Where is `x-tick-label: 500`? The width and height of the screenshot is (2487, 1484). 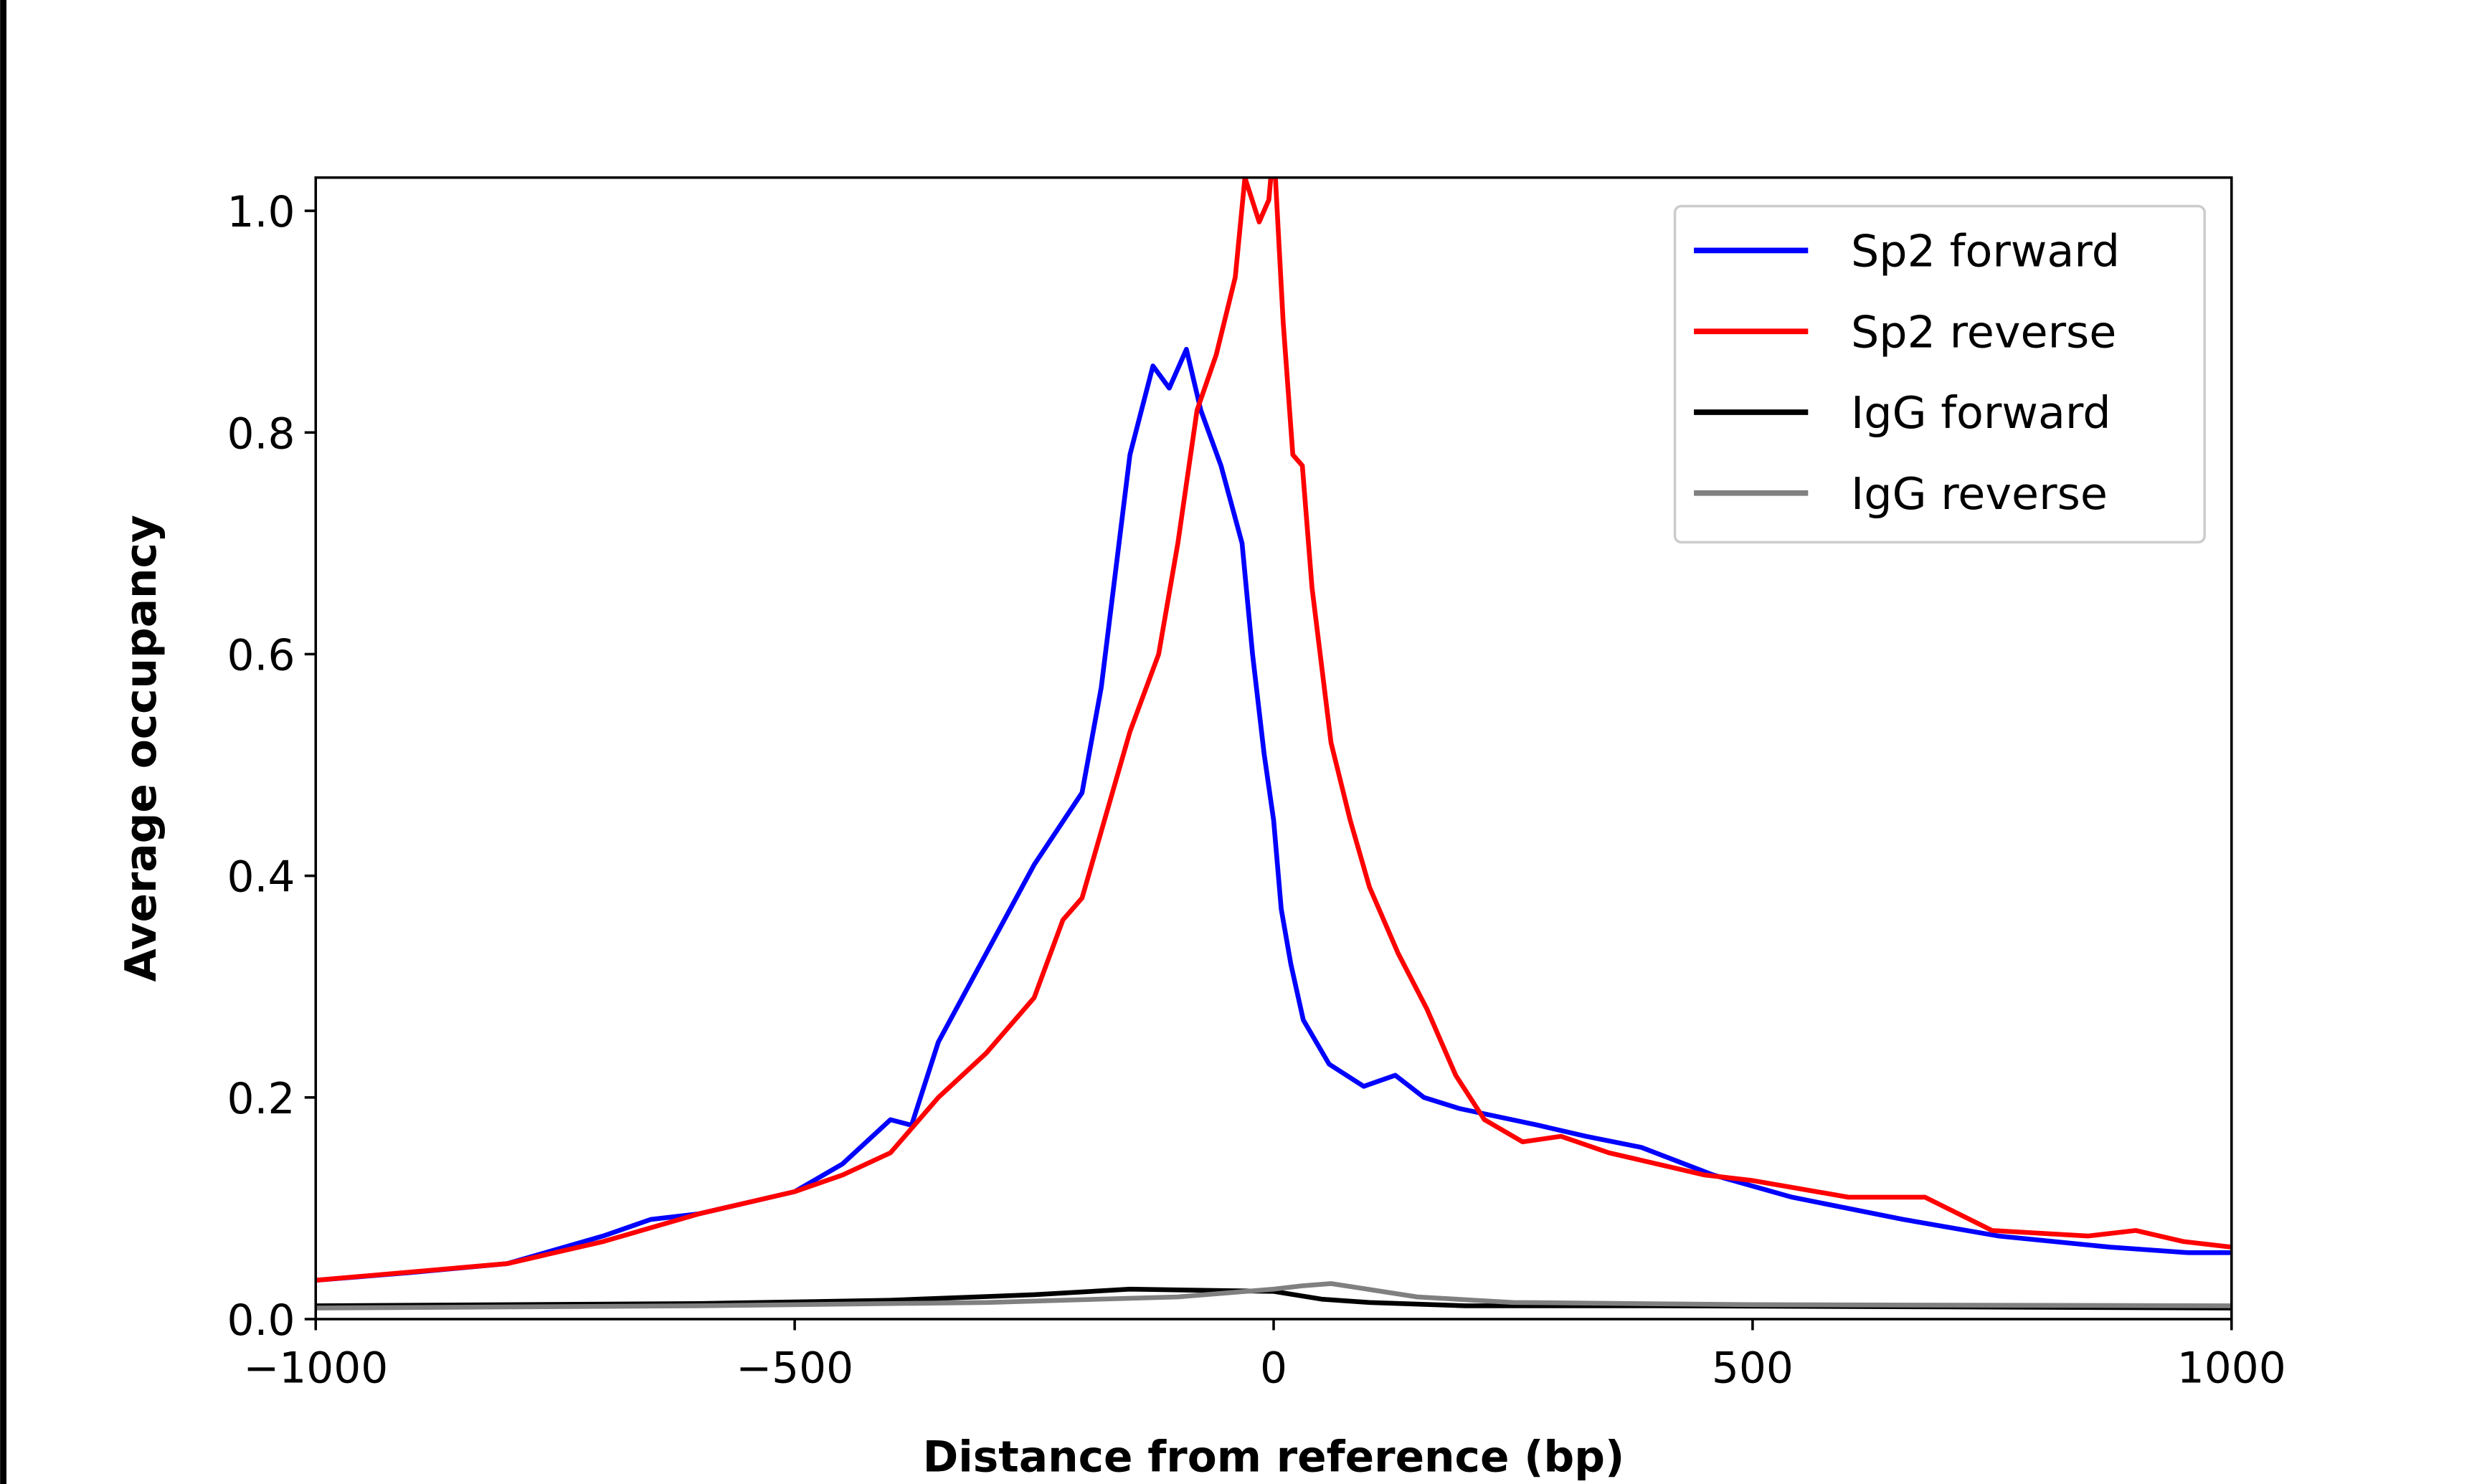 x-tick-label: 500 is located at coordinates (1753, 1368).